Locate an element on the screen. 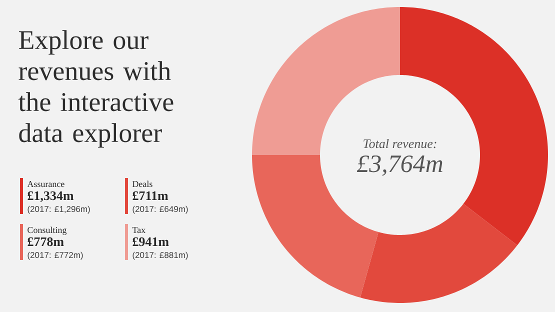 This screenshot has height=312, width=555. text: (2017: £881m) is located at coordinates (160, 256).